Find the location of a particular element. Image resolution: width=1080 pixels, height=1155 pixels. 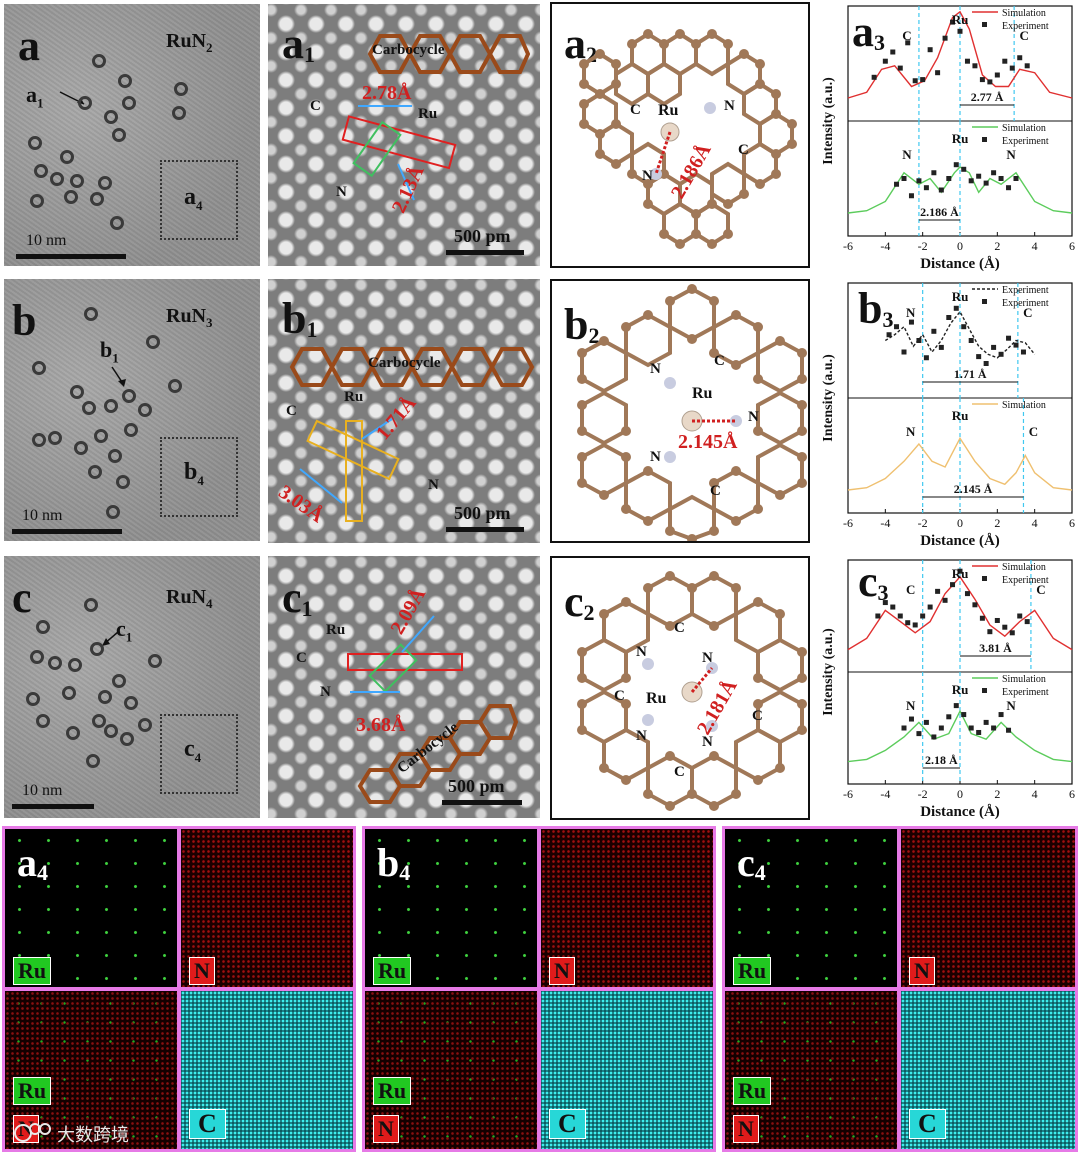

panel-label-c1: c1 is located at coordinates (297, 597).